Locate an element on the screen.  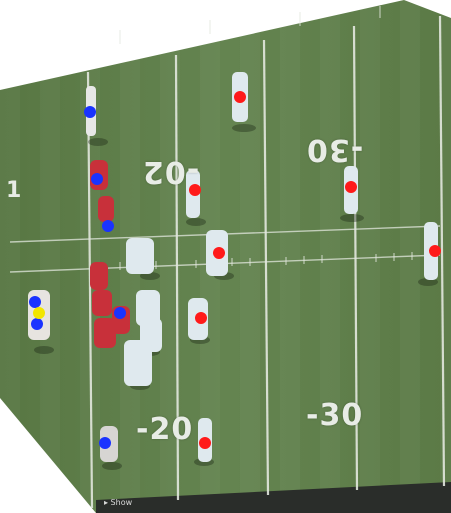
yellow-markers is located at coordinates (39, 313).